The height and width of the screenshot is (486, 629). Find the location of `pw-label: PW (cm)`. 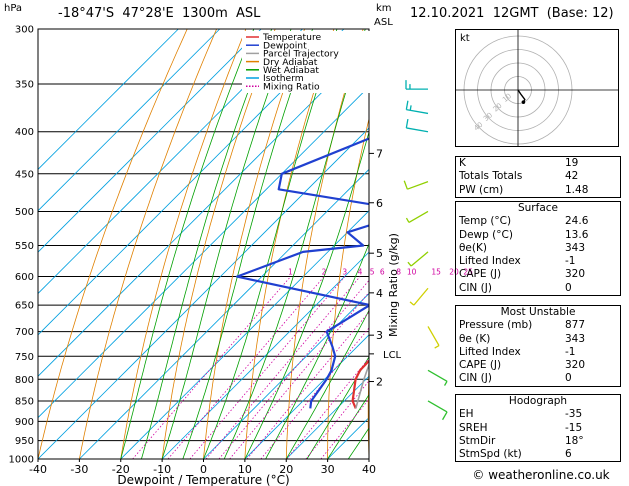

pw-label: PW (cm) is located at coordinates (481, 189).